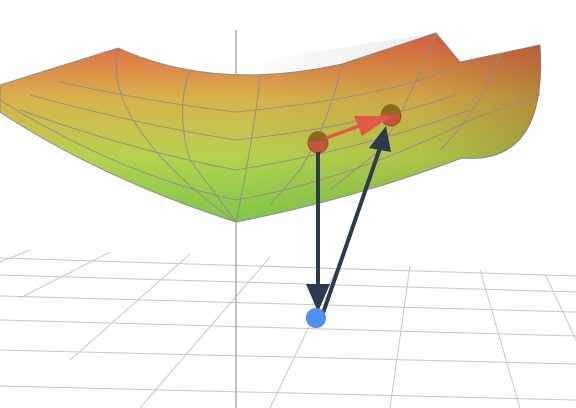 Image resolution: width=576 pixels, height=408 pixels. What do you see at coordinates (358, 128) in the screenshot?
I see `surface-step-arrow` at bounding box center [358, 128].